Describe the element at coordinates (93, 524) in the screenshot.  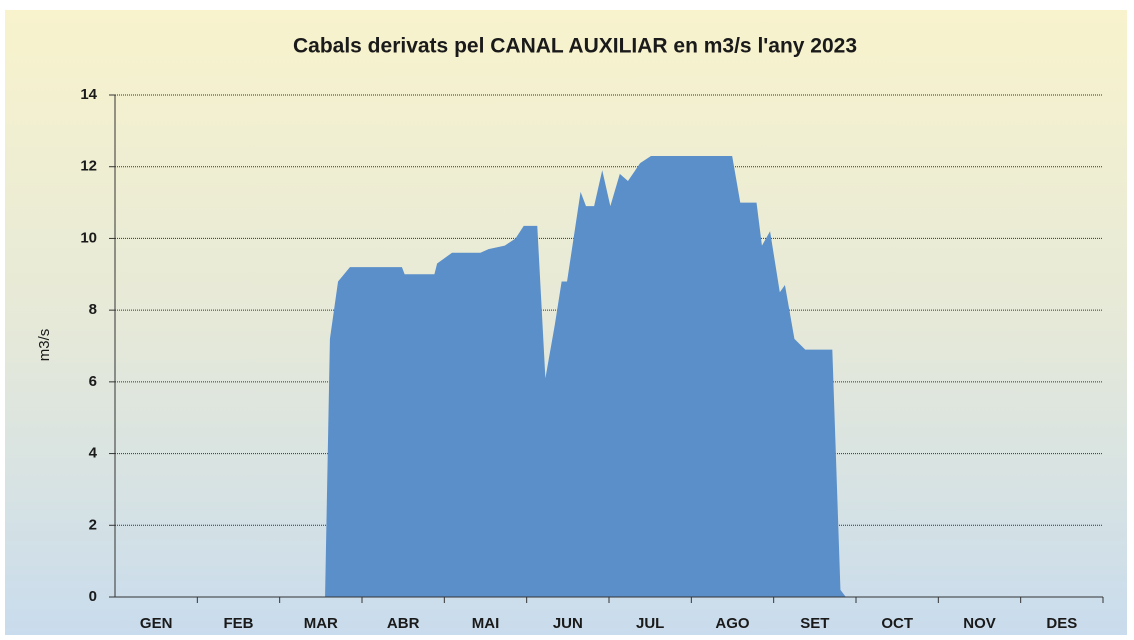
I see `y-tick-label: 2` at that location.